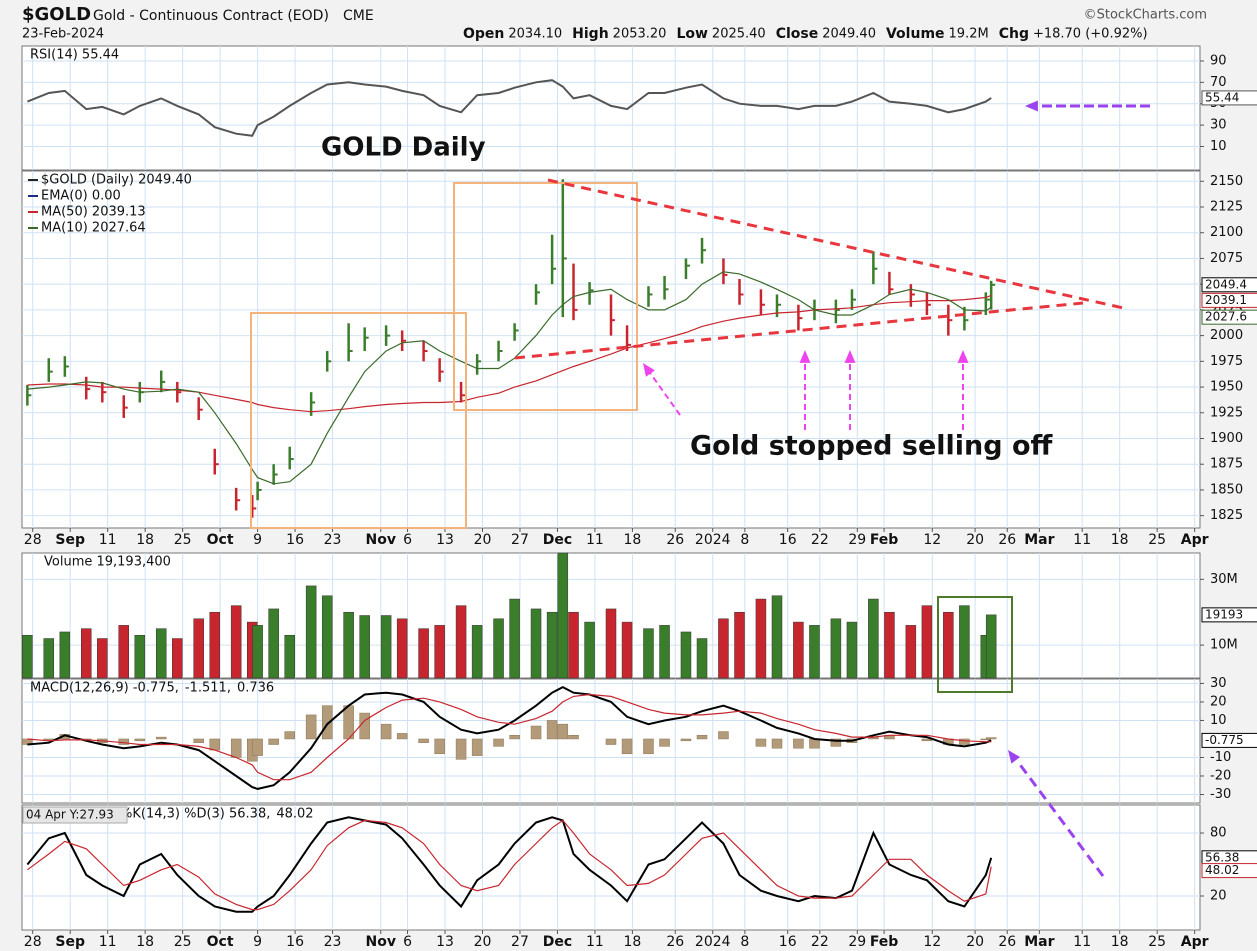  What do you see at coordinates (545, 296) in the screenshot?
I see `highlight-box` at bounding box center [545, 296].